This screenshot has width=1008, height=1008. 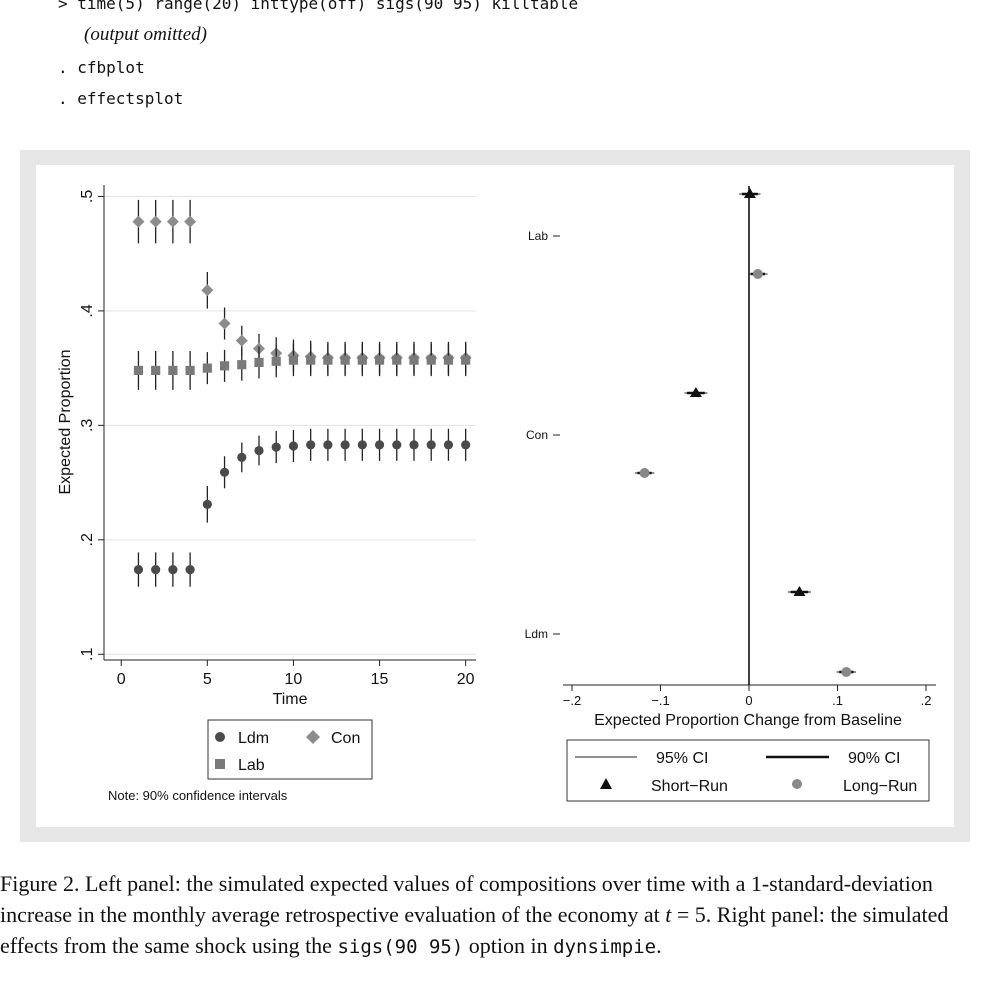 What do you see at coordinates (537, 435) in the screenshot?
I see `right-category-label-con: Con` at bounding box center [537, 435].